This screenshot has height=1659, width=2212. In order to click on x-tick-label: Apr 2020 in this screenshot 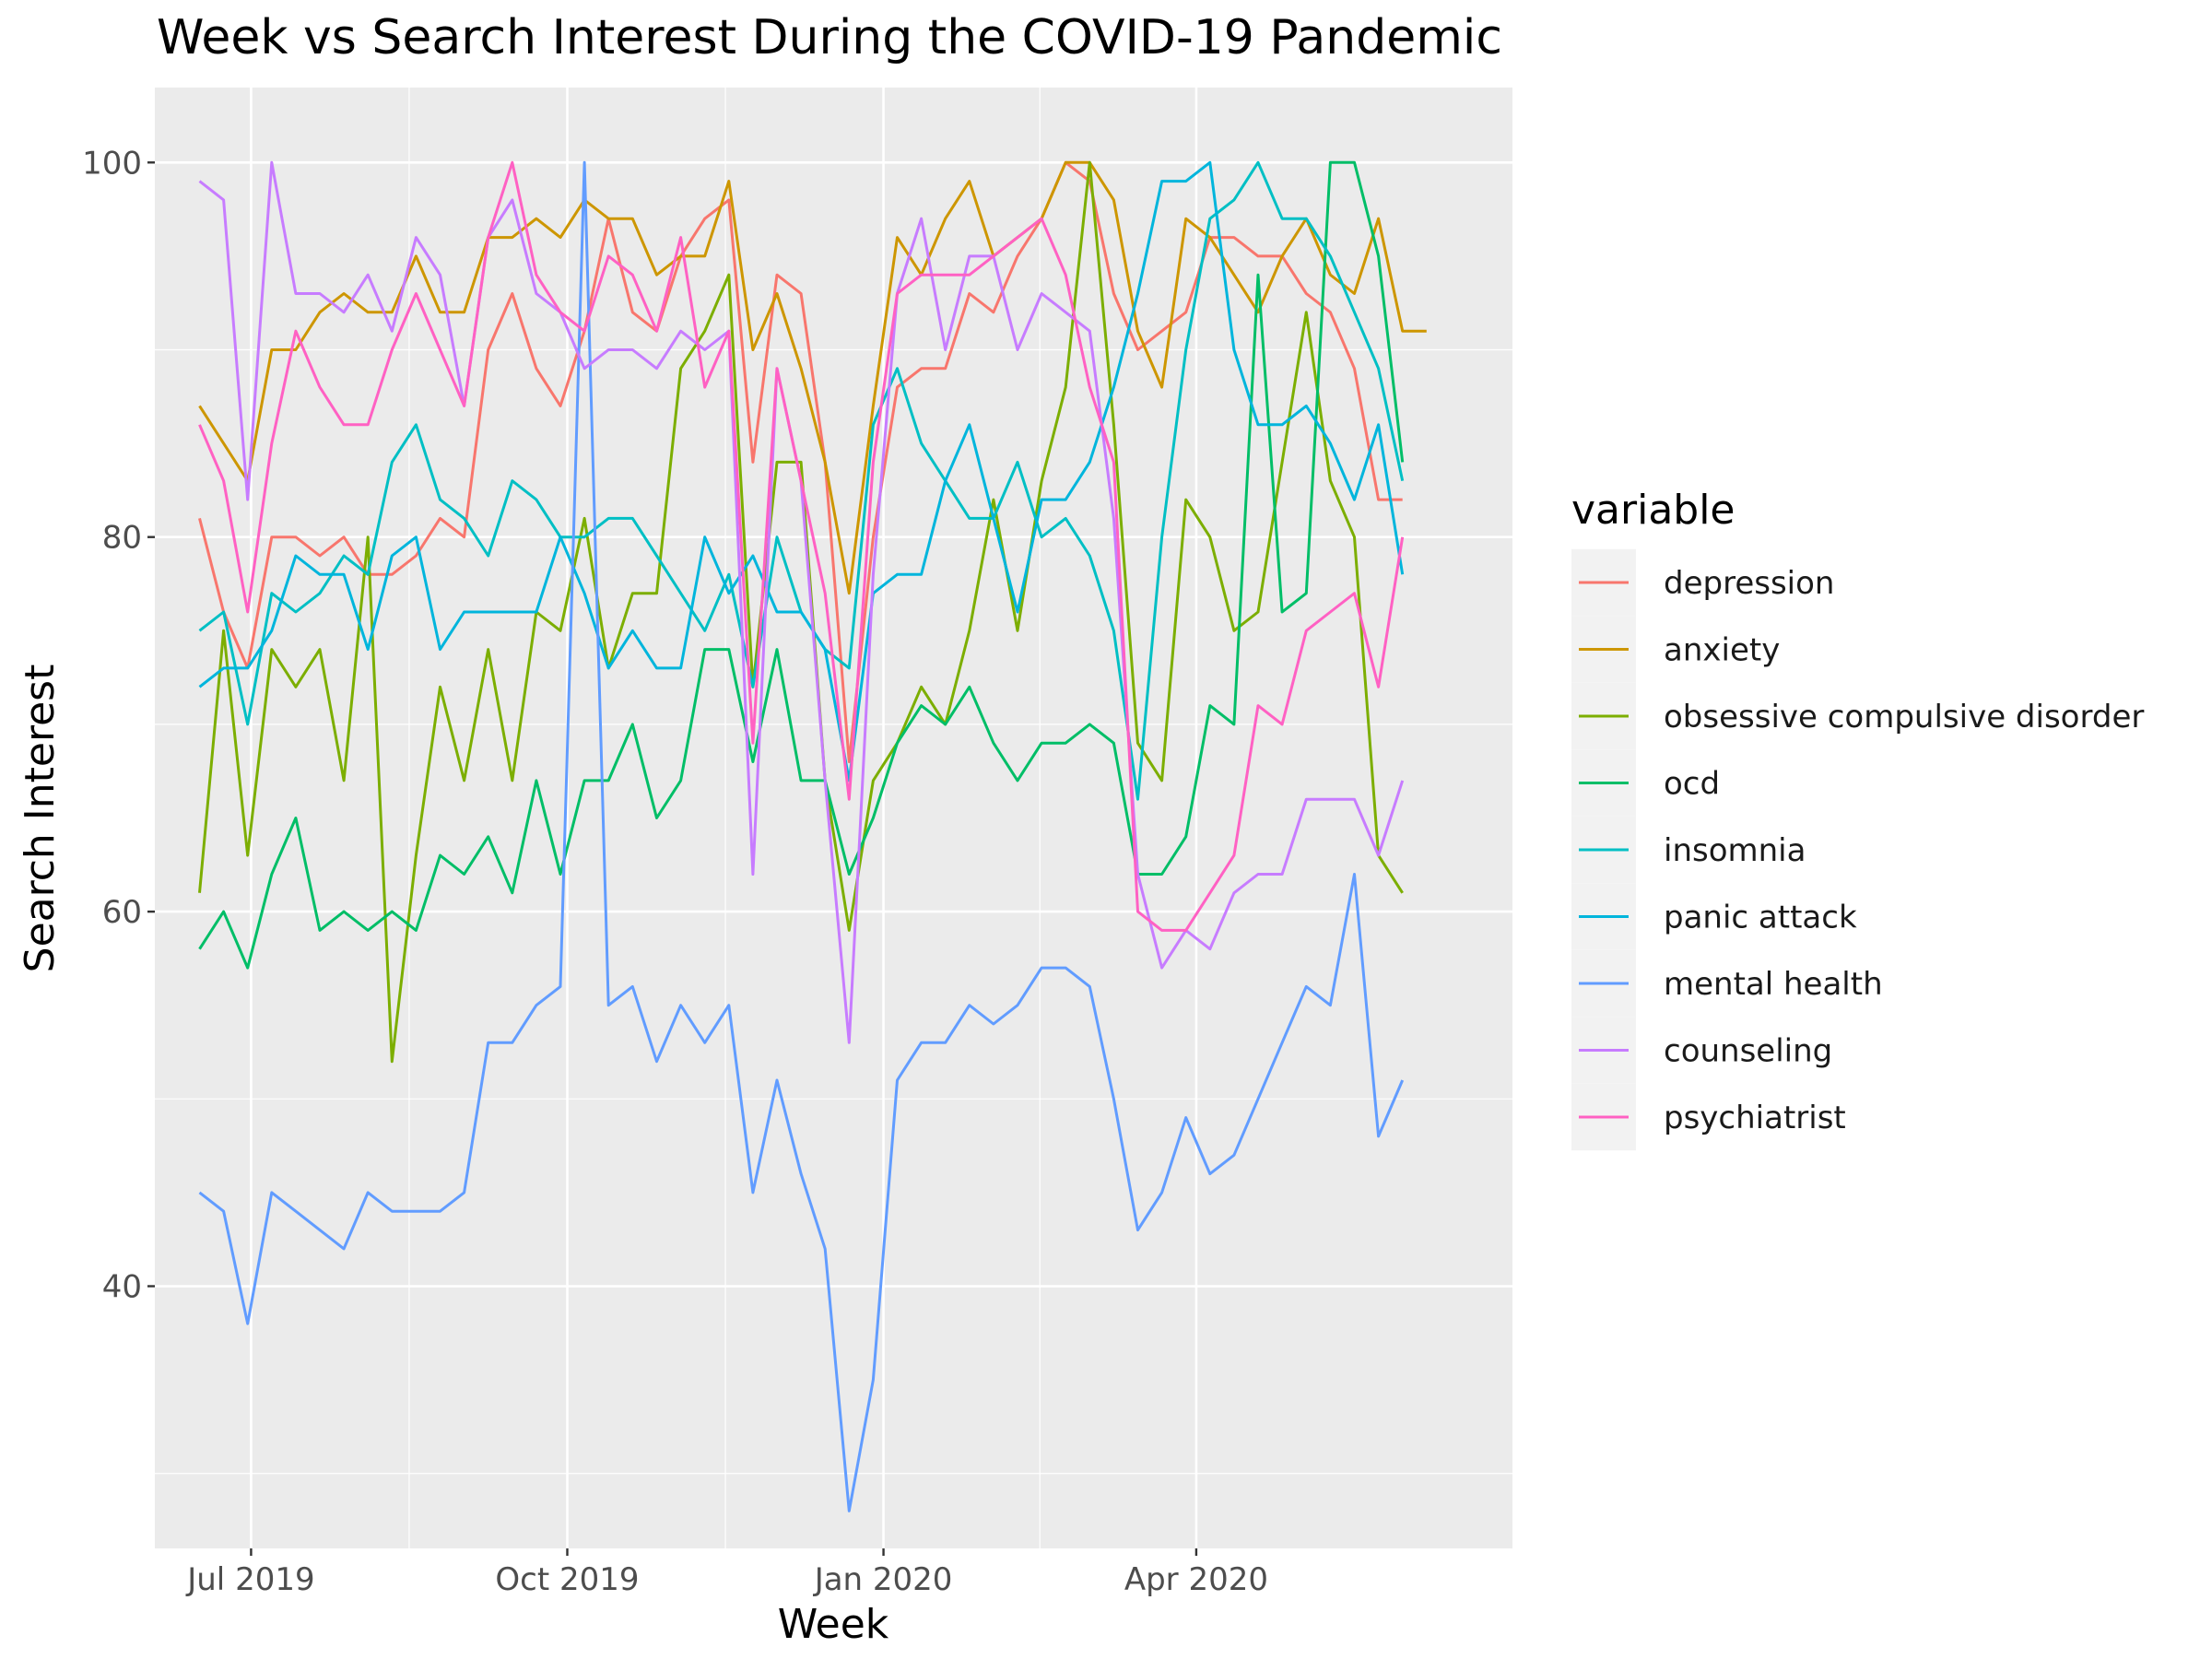, I will do `click(1196, 1579)`.